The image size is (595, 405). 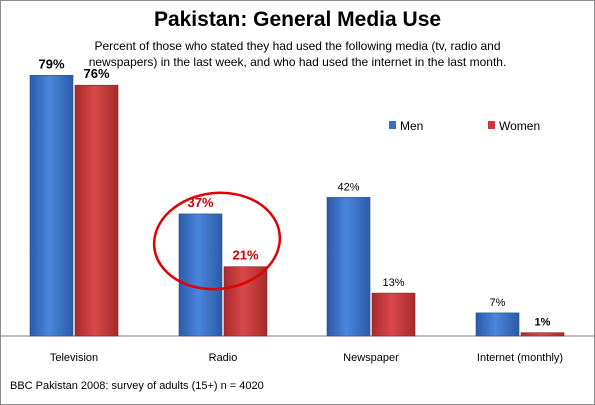 I want to click on legend-label-men: Men, so click(x=411, y=126).